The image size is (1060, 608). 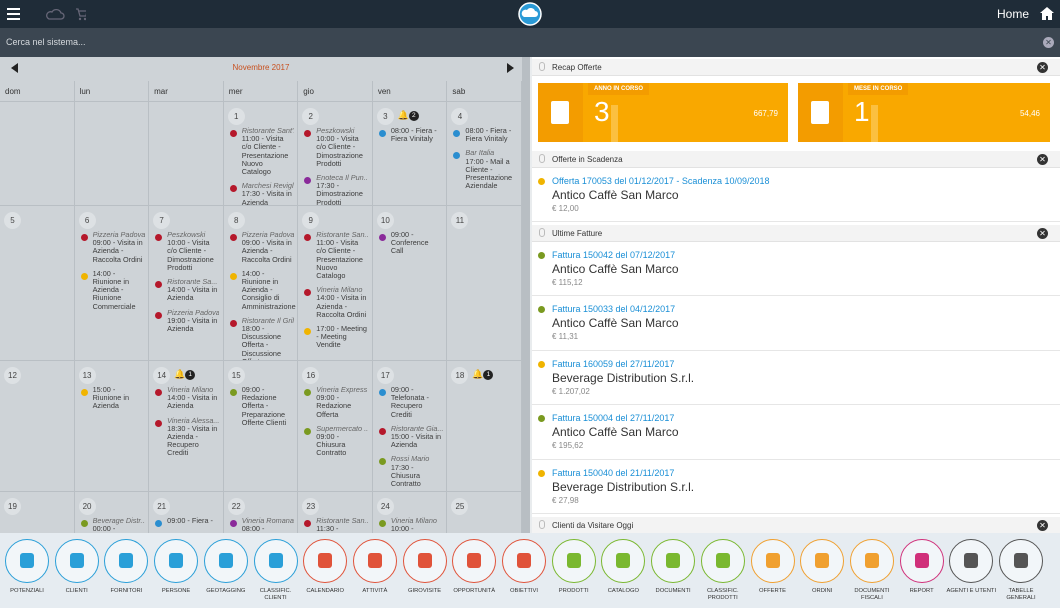 What do you see at coordinates (113, 525) in the screenshot?
I see `event: Beverage Distr... 00:00 -` at bounding box center [113, 525].